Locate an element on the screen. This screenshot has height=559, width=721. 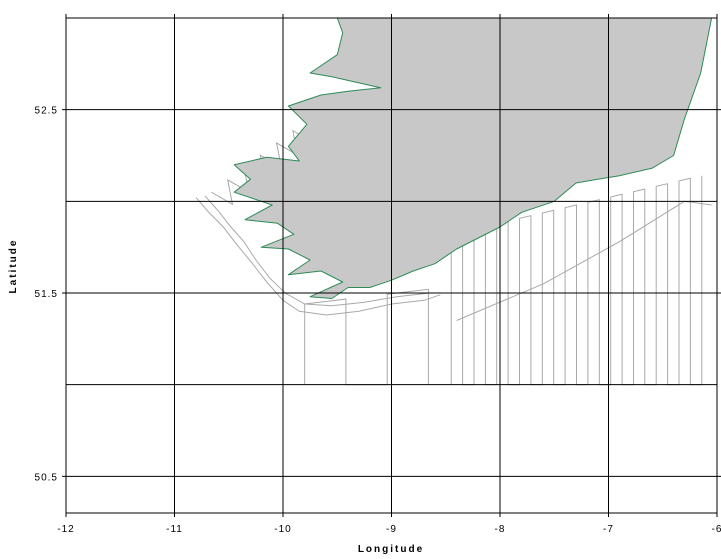
x-tick-label: -11 is located at coordinates (174, 529).